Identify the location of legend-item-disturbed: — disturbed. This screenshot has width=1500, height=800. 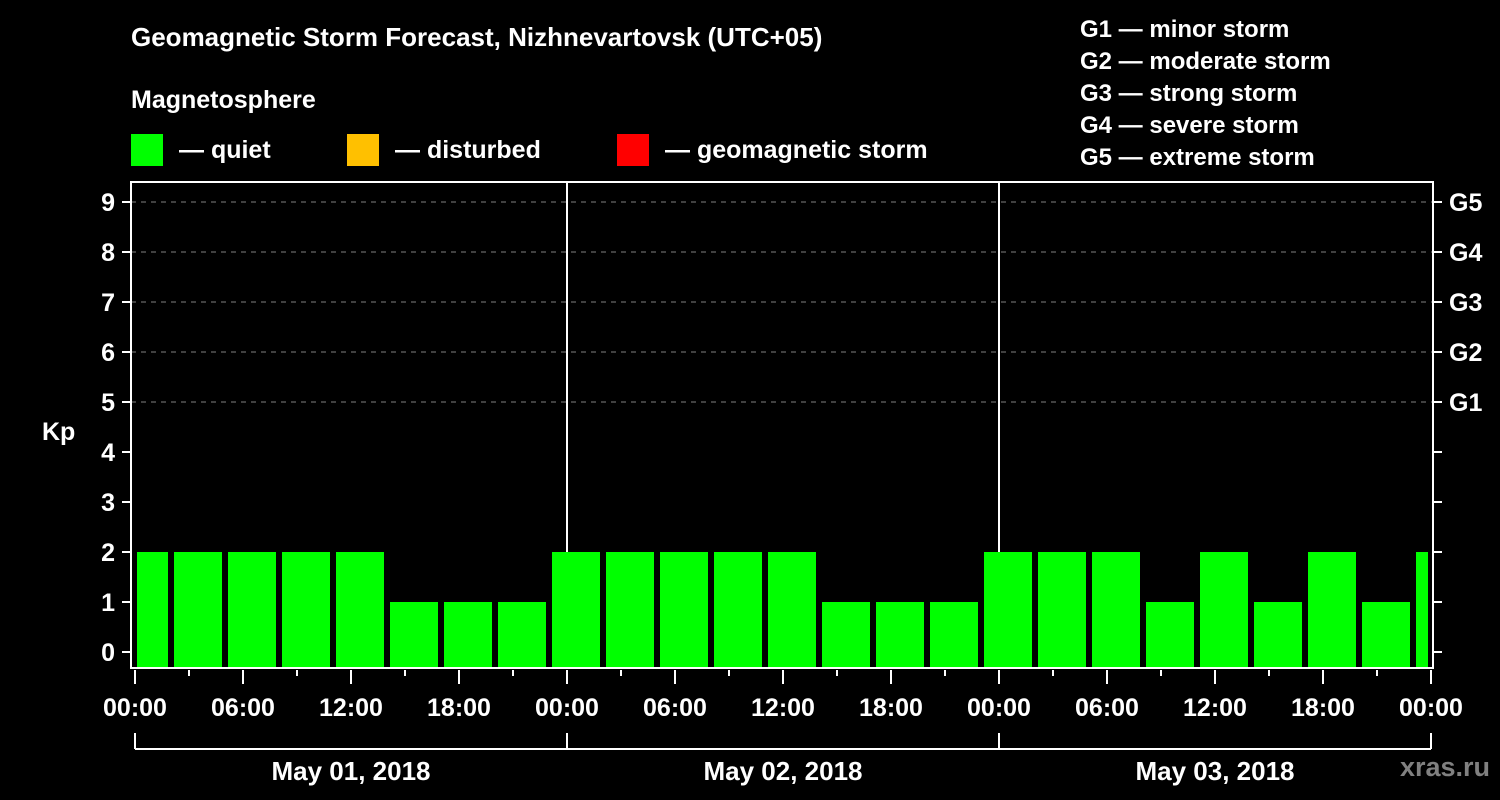
(444, 150).